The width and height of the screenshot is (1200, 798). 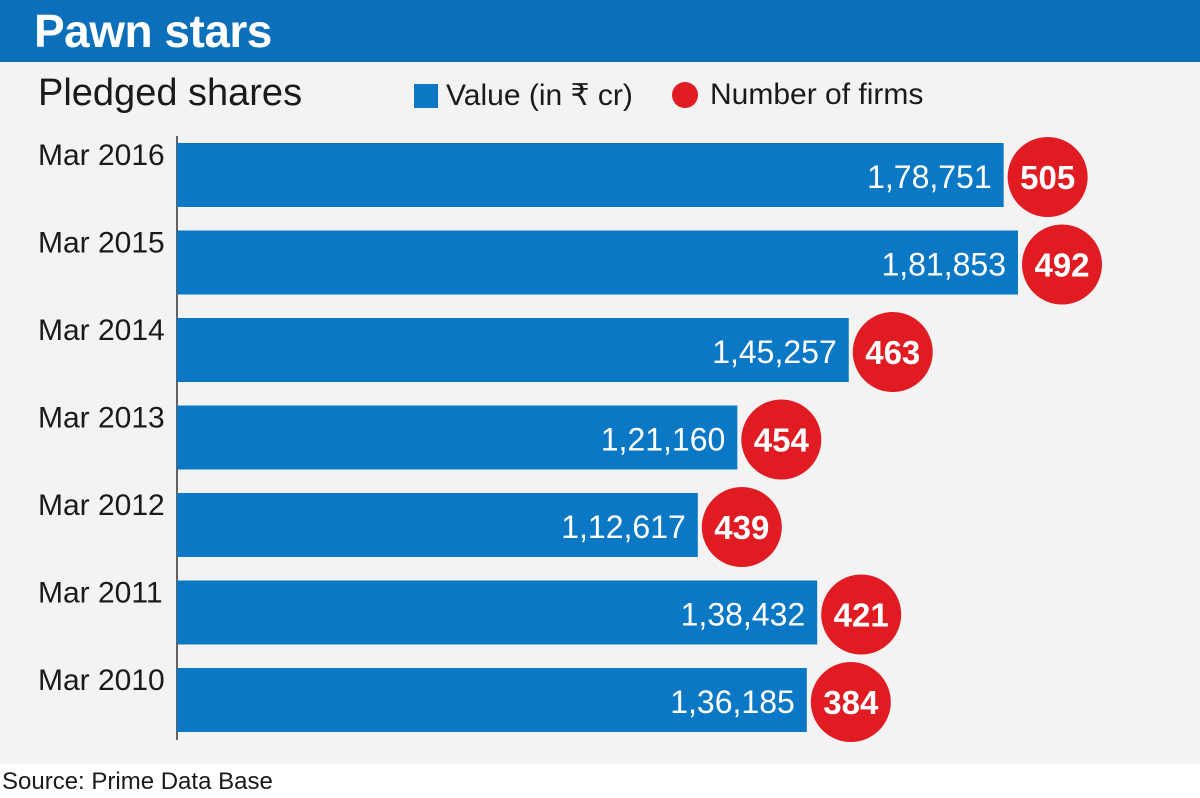 What do you see at coordinates (623, 527) in the screenshot?
I see `value-label: 1,12,617` at bounding box center [623, 527].